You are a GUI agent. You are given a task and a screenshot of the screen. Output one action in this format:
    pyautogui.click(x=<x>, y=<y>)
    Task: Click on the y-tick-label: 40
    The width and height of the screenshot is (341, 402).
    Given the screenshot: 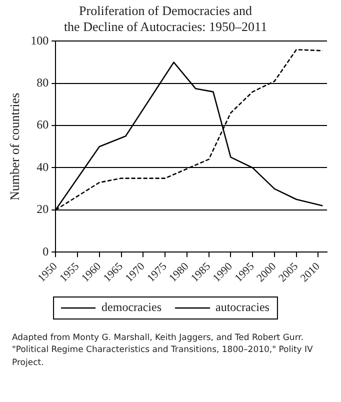 What is the action you would take?
    pyautogui.click(x=42, y=167)
    